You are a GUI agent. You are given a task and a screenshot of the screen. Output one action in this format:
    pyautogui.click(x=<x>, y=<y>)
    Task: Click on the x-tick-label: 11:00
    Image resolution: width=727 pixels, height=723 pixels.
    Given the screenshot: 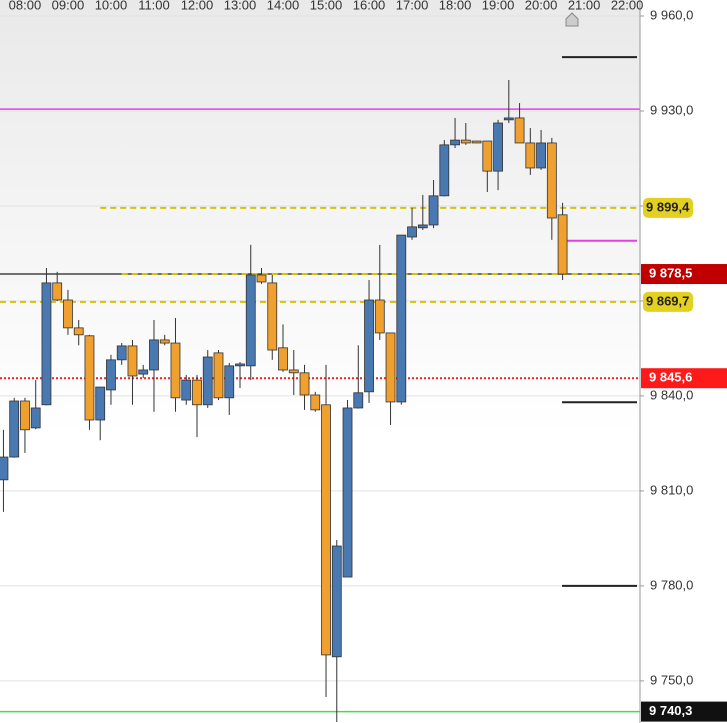 What is the action you would take?
    pyautogui.click(x=154, y=6)
    